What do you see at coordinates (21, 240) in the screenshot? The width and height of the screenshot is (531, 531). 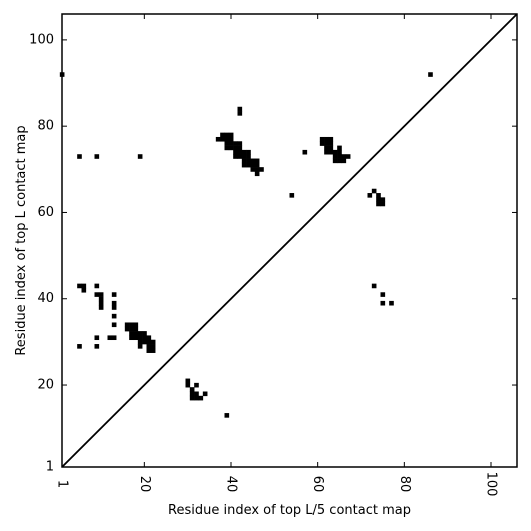 I see `y-axis-label: Residue index of top L contact map` at bounding box center [21, 240].